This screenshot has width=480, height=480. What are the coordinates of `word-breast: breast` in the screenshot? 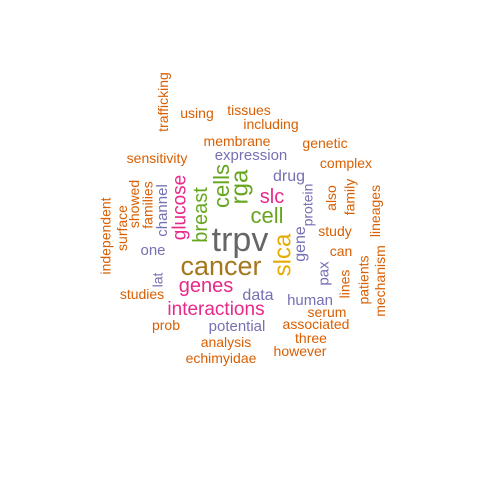 It's located at (201, 215).